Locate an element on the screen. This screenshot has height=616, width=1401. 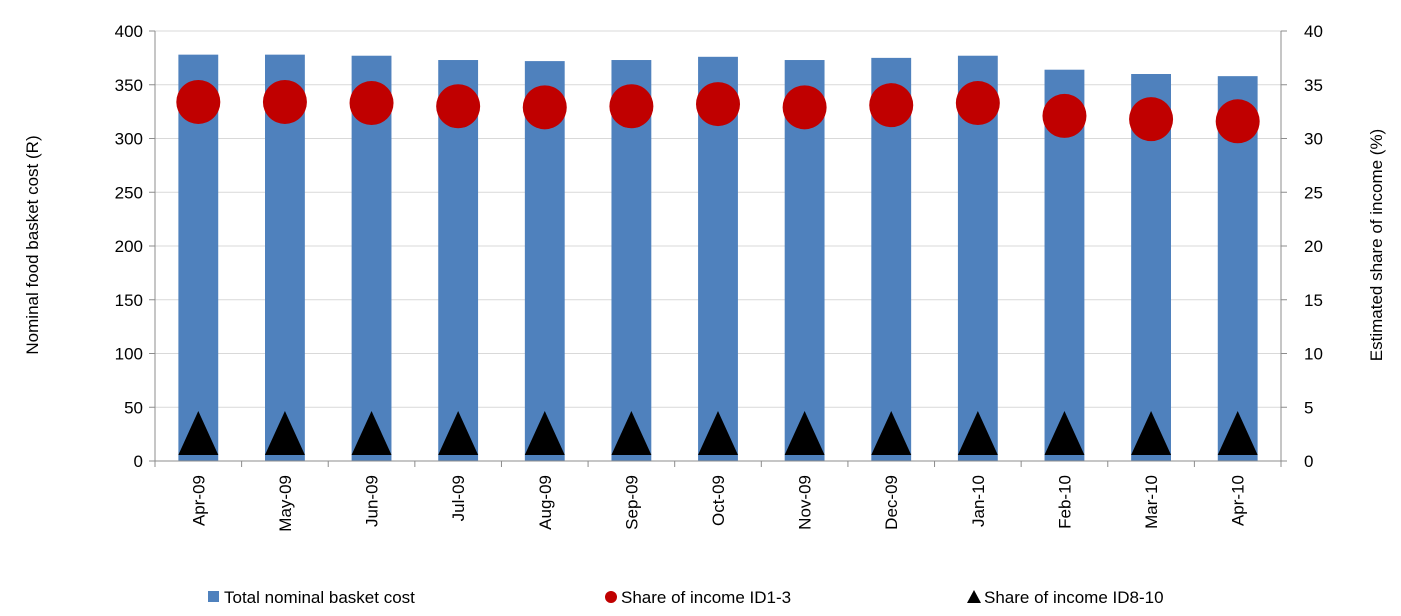
y-tick-label-left: 400 is located at coordinates (129, 31).